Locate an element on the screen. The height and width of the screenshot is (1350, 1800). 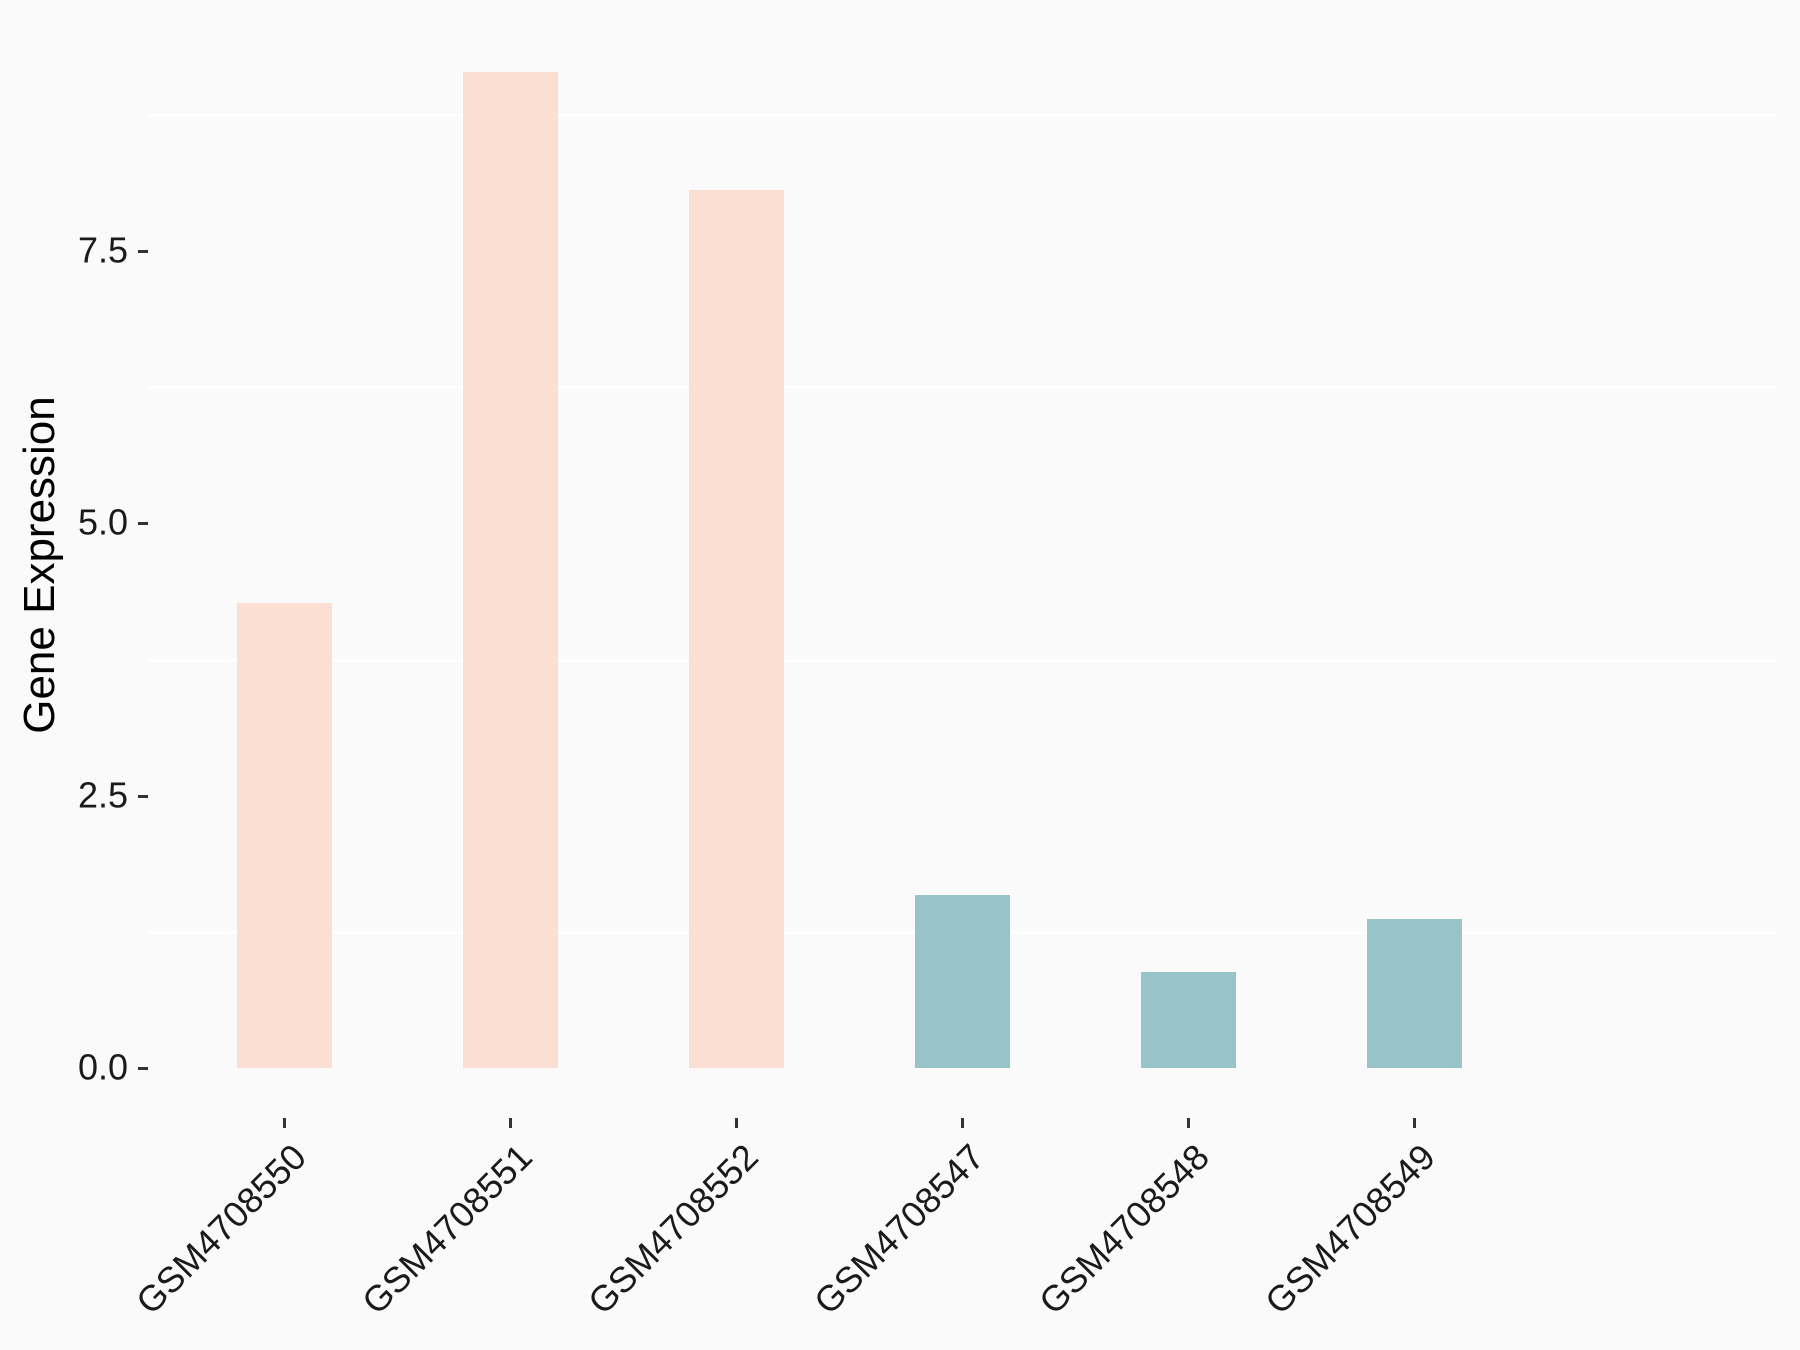
bar-GSM4708549 is located at coordinates (1414, 993).